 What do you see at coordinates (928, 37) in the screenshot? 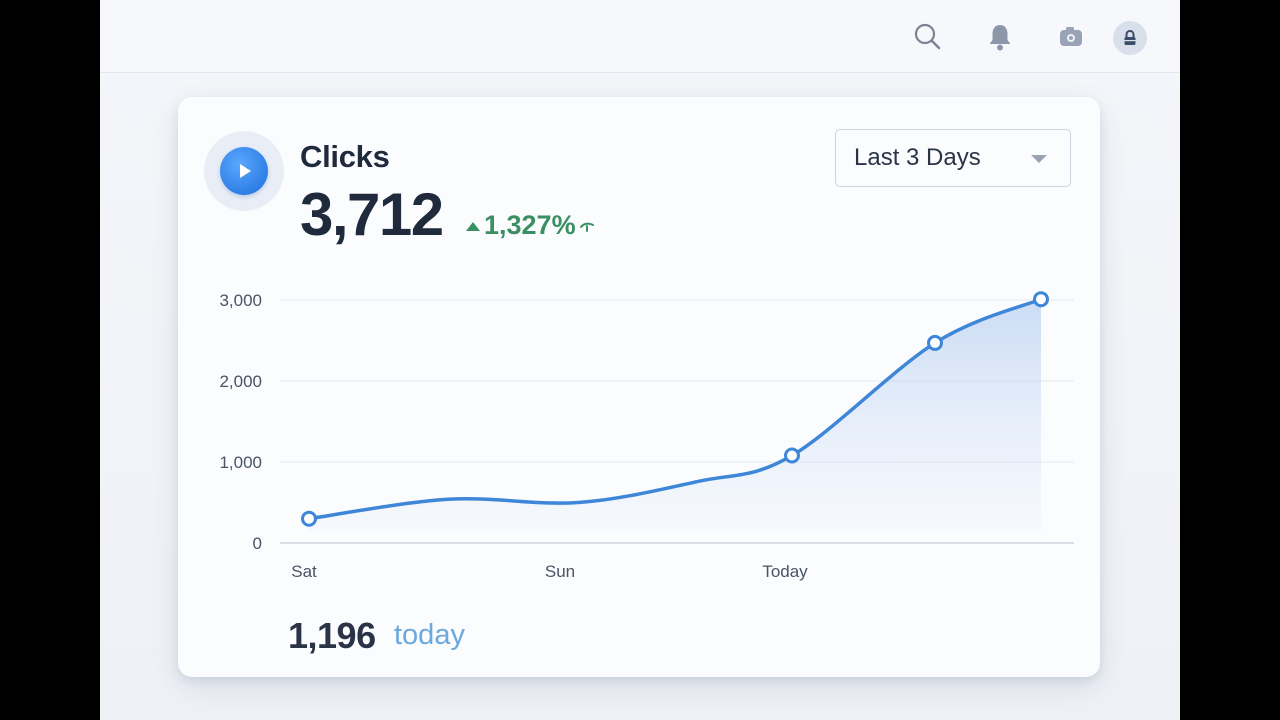
I see `search-icon` at bounding box center [928, 37].